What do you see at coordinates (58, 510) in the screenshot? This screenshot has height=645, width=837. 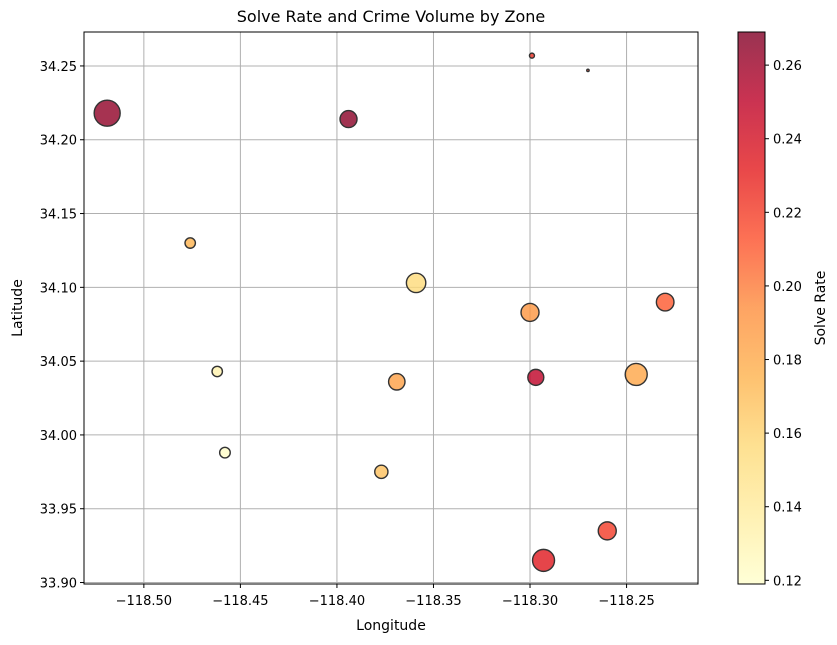 I see `y-tick-label: 33.95` at bounding box center [58, 510].